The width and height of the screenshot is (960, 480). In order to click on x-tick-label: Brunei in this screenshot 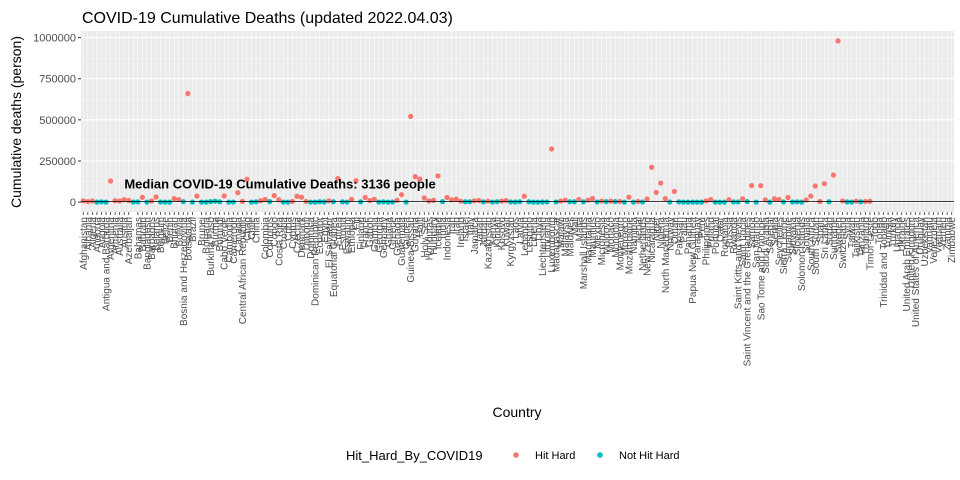, I will do `click(202, 231)`.